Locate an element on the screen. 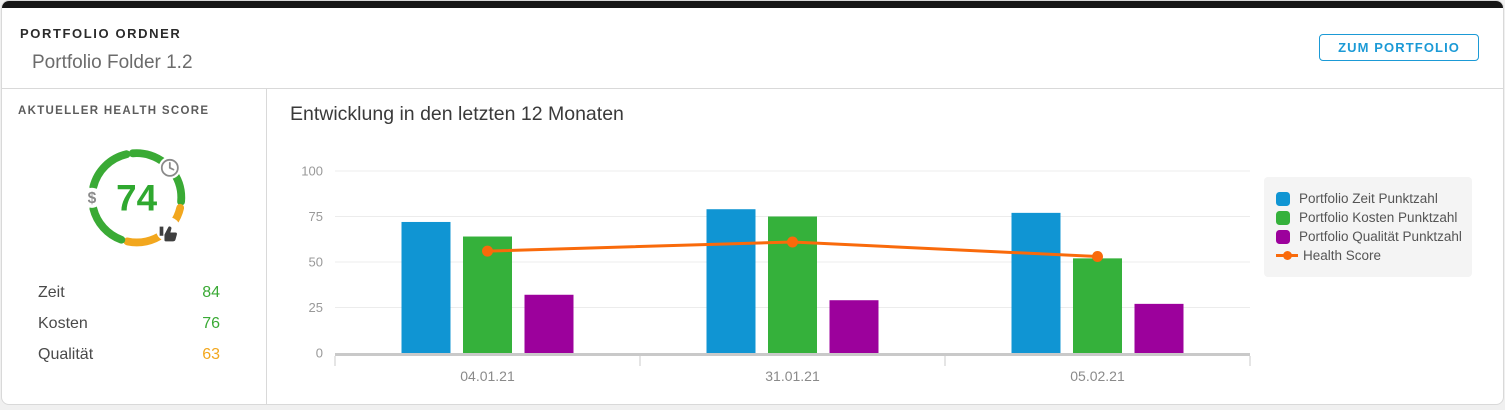  score-value: 76 is located at coordinates (211, 323).